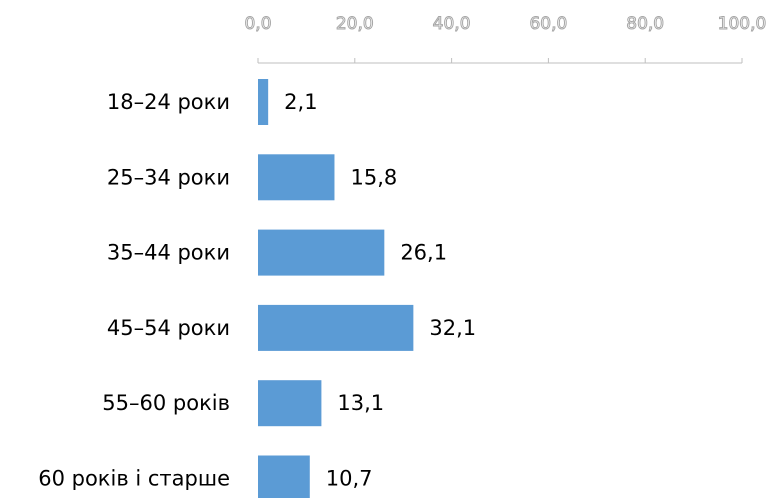 This screenshot has height=498, width=775. I want to click on category-label: 60 років і старше, so click(134, 479).